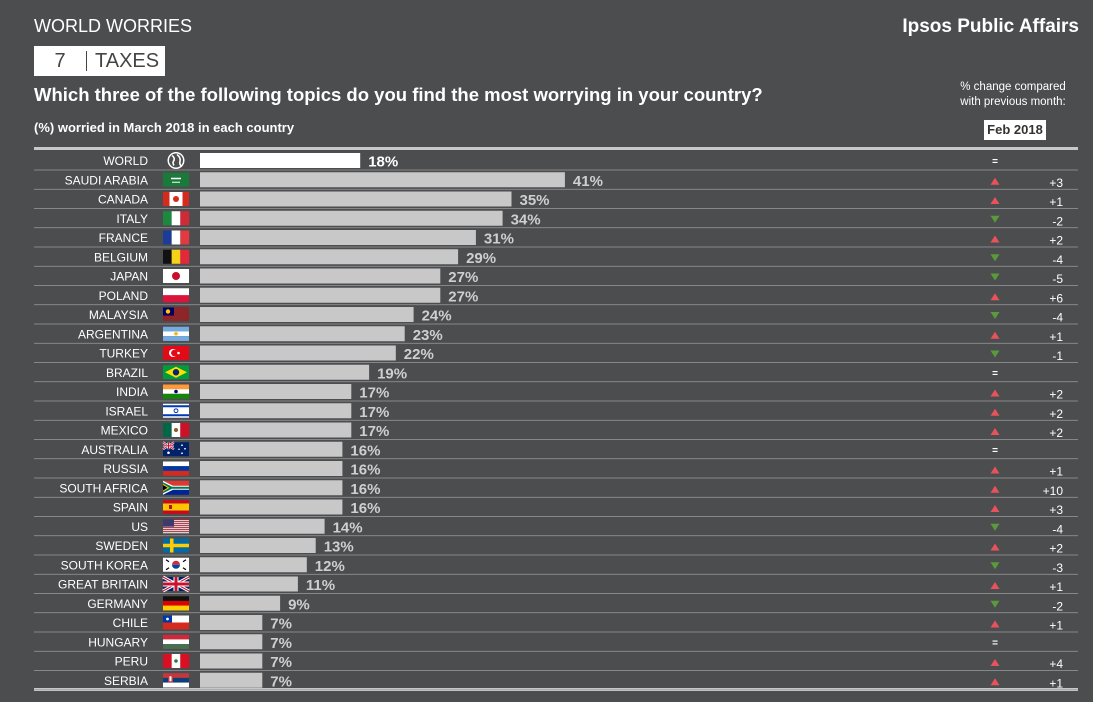  What do you see at coordinates (121, 257) in the screenshot?
I see `category-label: BELGIUM` at bounding box center [121, 257].